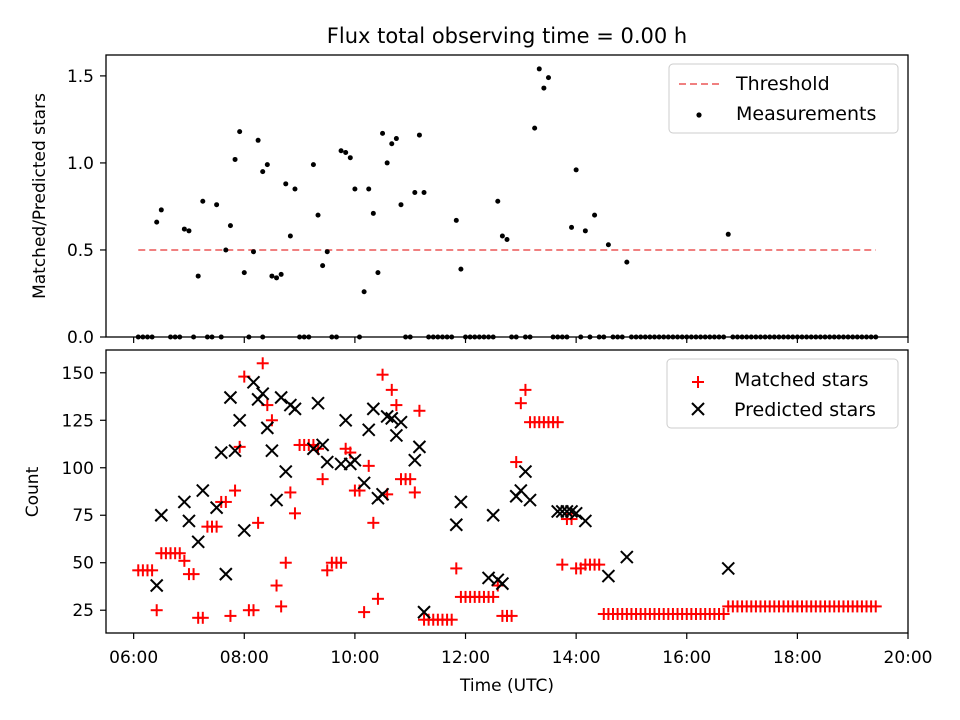 The height and width of the screenshot is (720, 960). Describe the element at coordinates (80, 338) in the screenshot. I see `top-y-tick-label: 0.0` at that location.